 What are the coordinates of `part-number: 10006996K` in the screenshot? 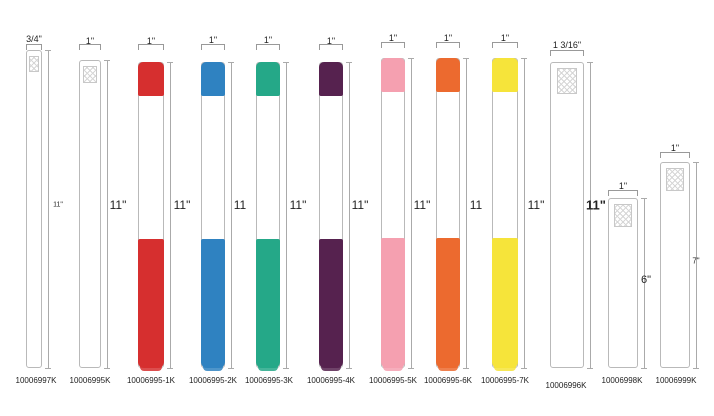 It's located at (566, 385).